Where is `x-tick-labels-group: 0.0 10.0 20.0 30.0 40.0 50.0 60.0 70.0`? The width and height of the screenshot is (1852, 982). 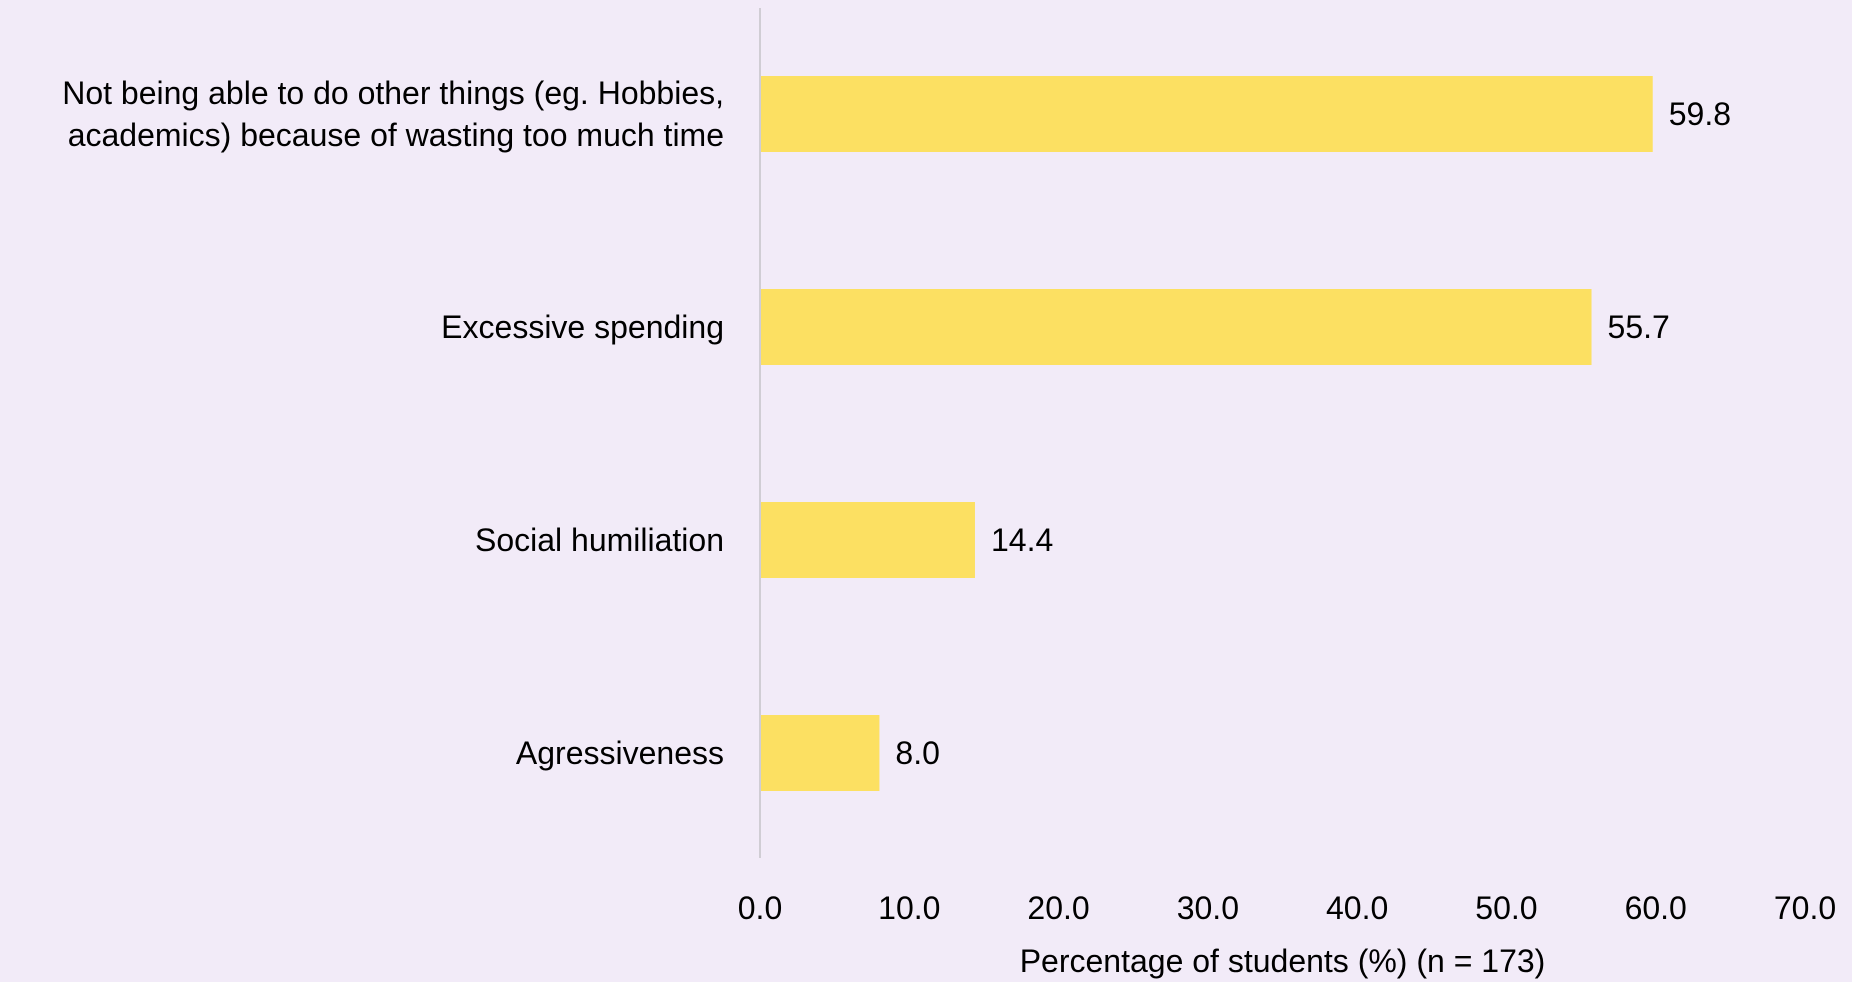 x-tick-labels-group: 0.0 10.0 20.0 30.0 40.0 50.0 60.0 70.0 is located at coordinates (1287, 908).